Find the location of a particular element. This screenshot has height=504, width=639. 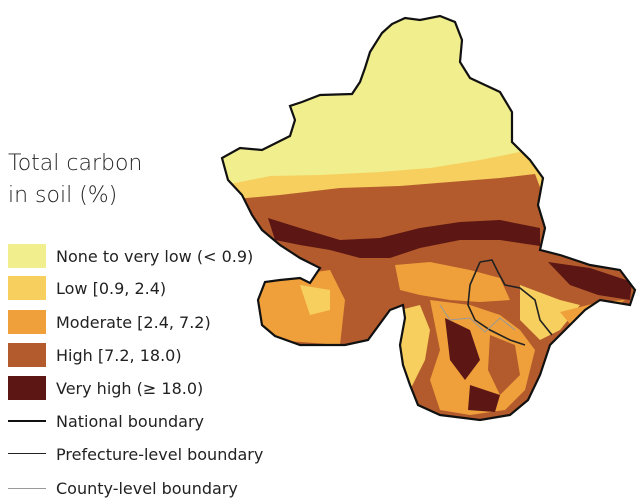

legend-item-county-boundary: County-level boundary is located at coordinates (123, 488).